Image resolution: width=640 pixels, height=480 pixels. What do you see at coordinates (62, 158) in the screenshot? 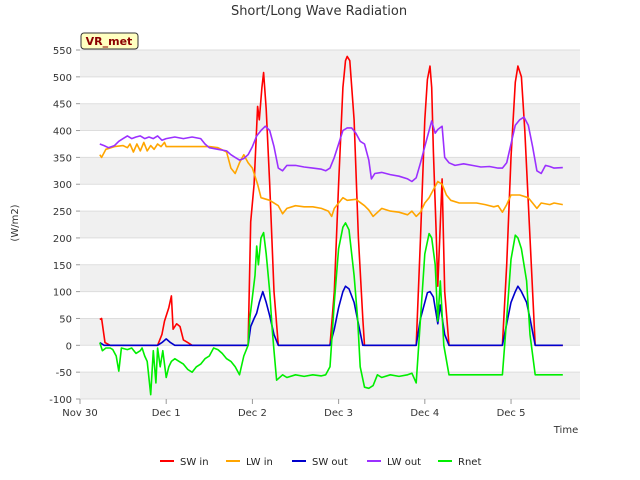
I see `y-tick-label: 350` at bounding box center [62, 158].